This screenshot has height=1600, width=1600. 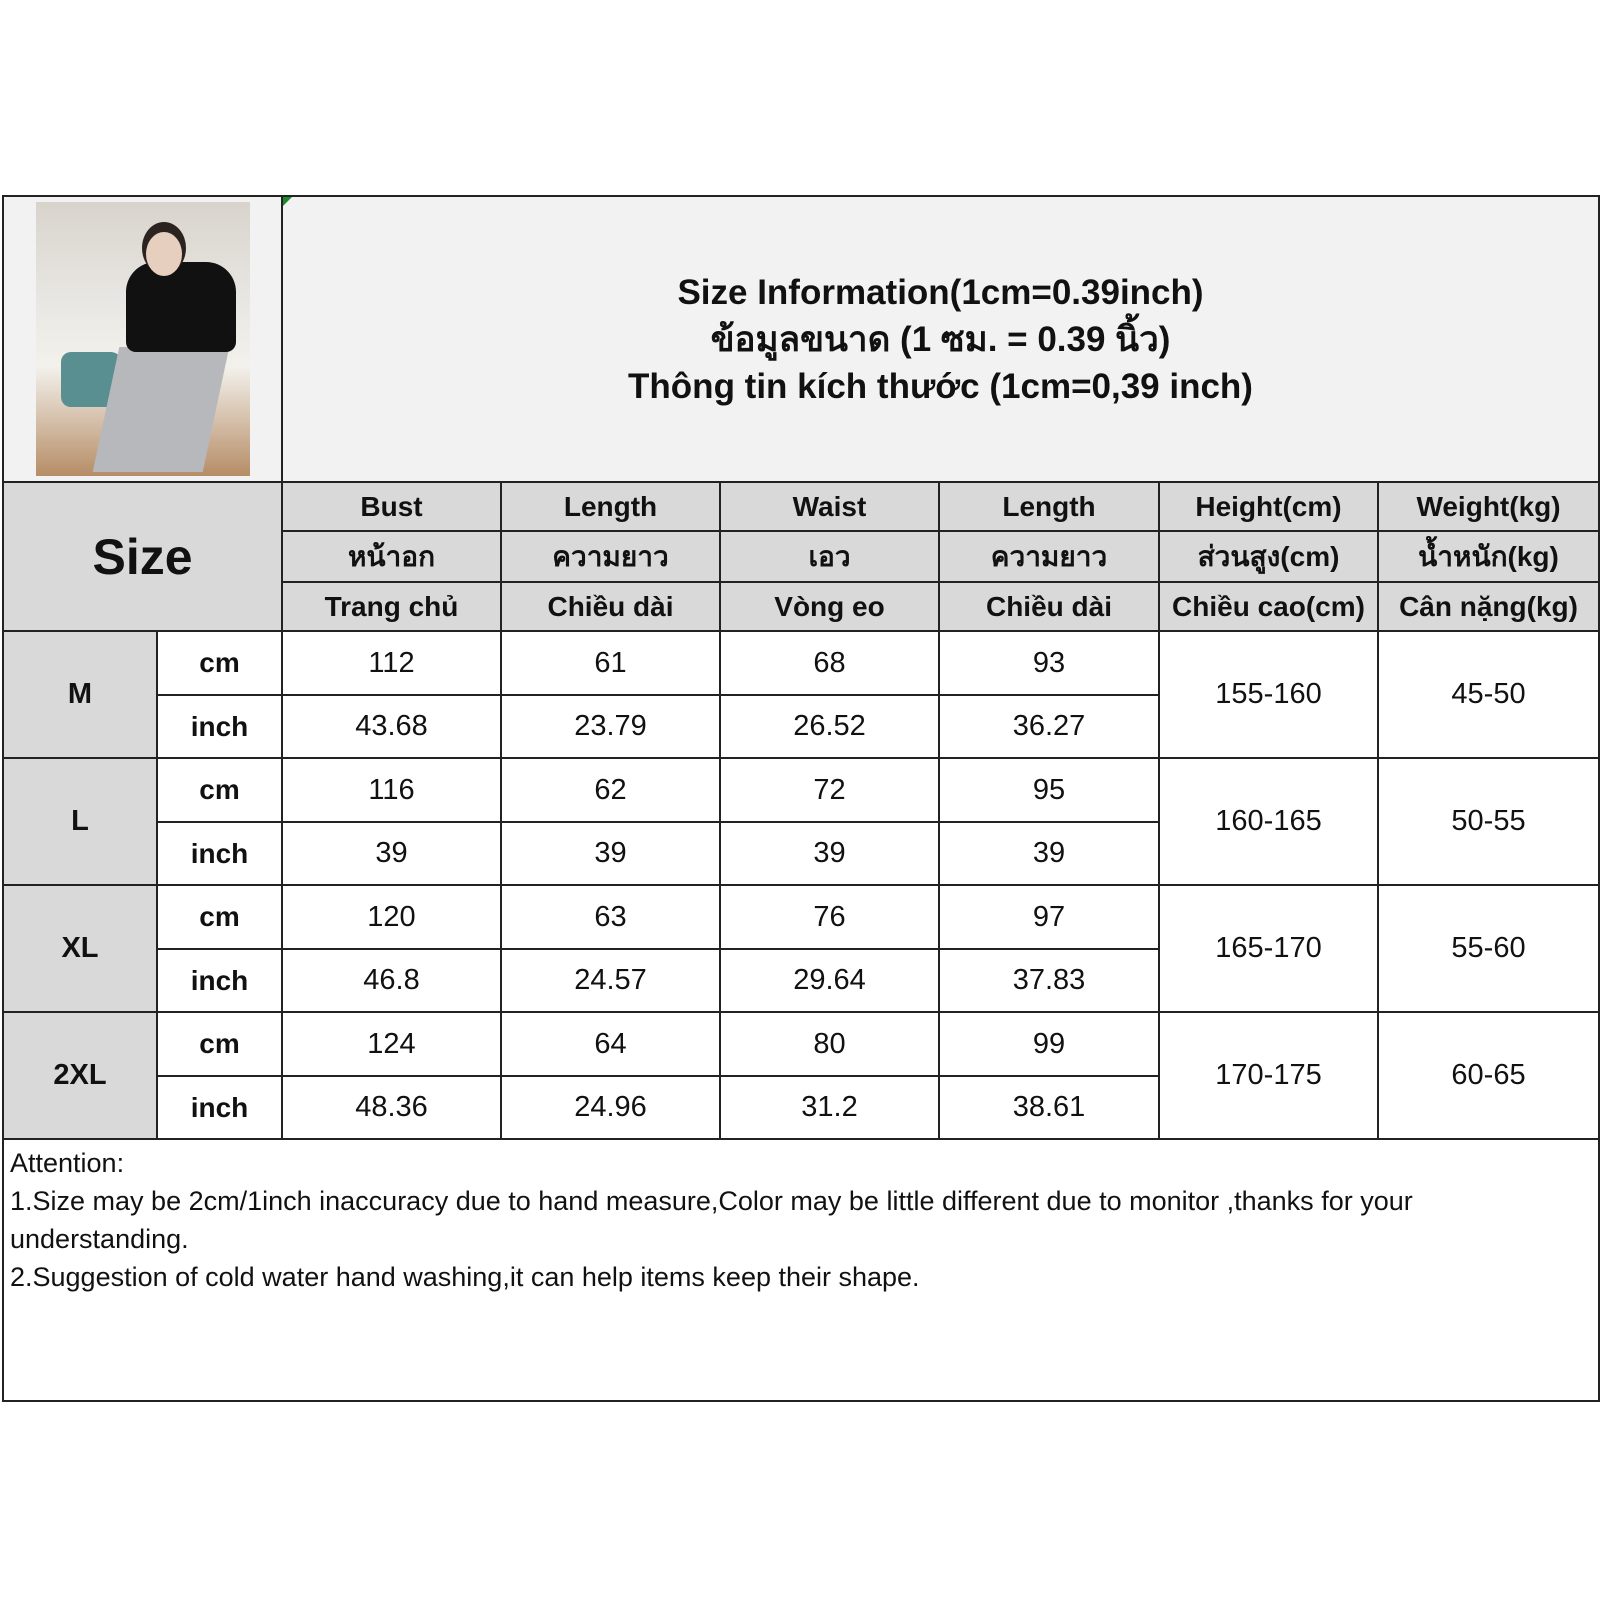 I want to click on attention-heading: Attention:, so click(x=67, y=1163).